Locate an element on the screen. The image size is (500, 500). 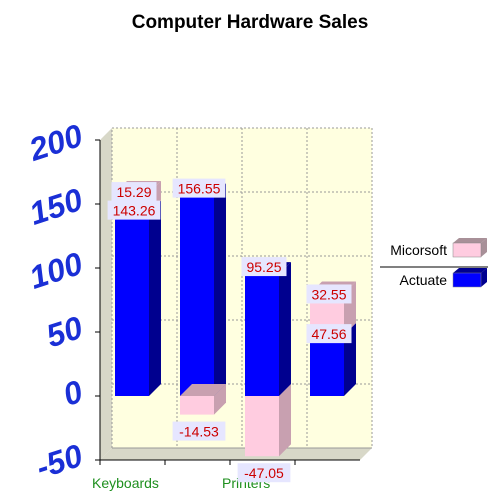
y-tick-label: 50 is located at coordinates (64, 331).